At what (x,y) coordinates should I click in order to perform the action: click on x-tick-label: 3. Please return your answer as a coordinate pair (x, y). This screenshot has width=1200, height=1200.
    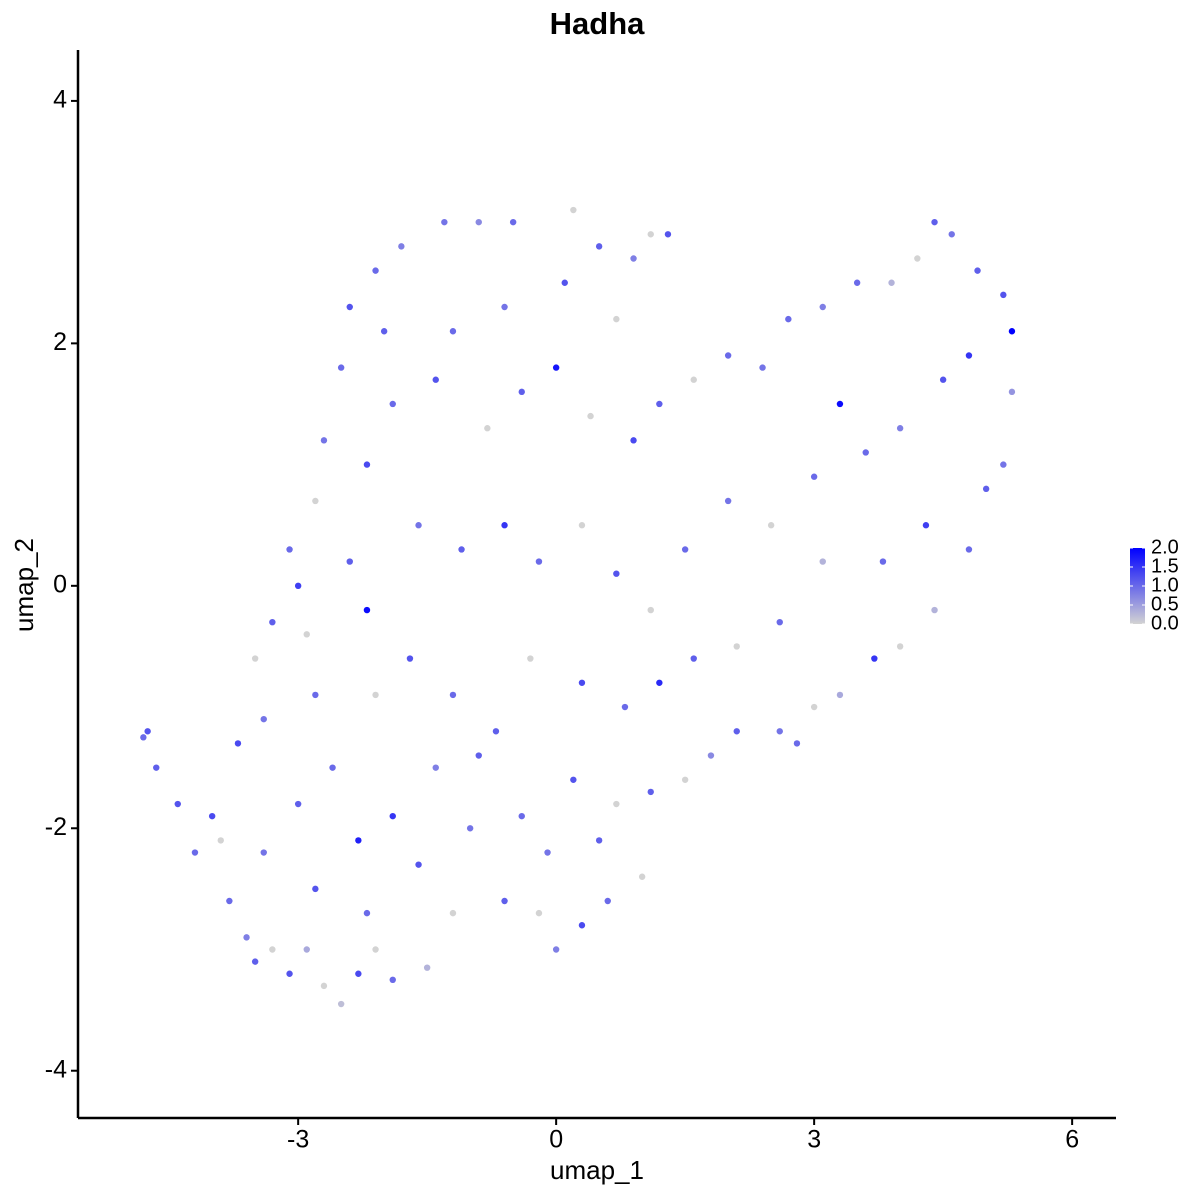
    Looking at the image, I should click on (814, 1140).